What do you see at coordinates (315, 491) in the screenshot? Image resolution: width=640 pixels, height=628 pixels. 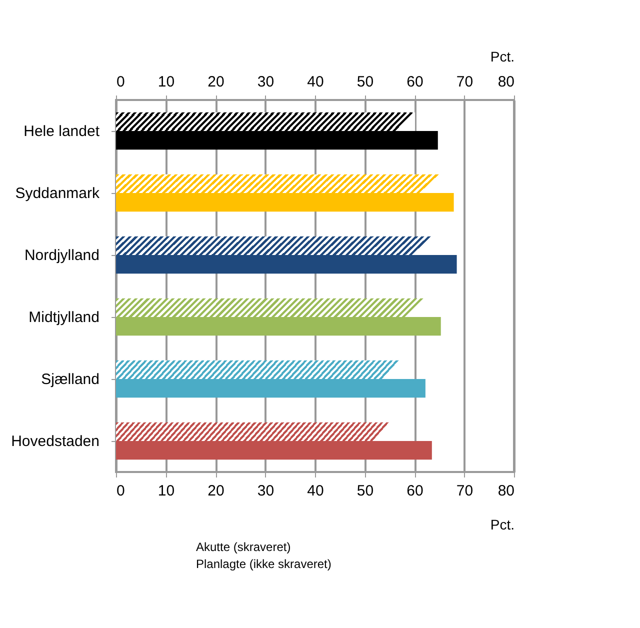 I see `x-tick-label: 40` at bounding box center [315, 491].